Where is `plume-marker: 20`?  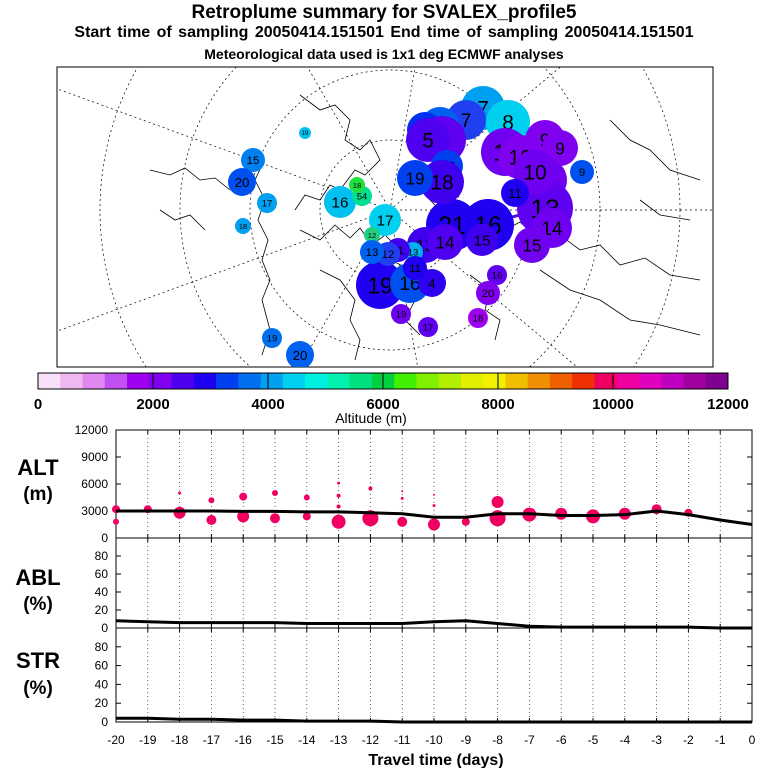 plume-marker: 20 is located at coordinates (488, 293).